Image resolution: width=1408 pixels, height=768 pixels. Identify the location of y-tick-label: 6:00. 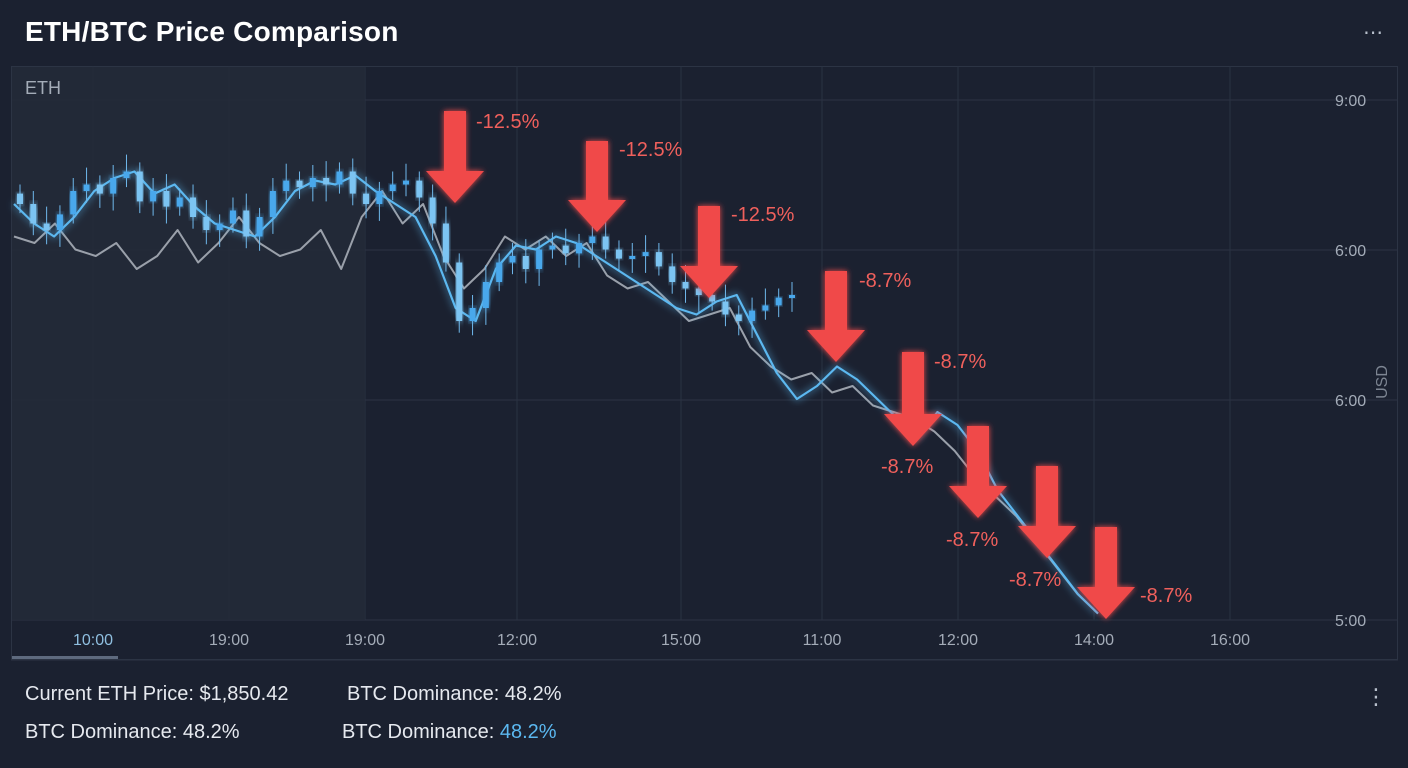
(1350, 401).